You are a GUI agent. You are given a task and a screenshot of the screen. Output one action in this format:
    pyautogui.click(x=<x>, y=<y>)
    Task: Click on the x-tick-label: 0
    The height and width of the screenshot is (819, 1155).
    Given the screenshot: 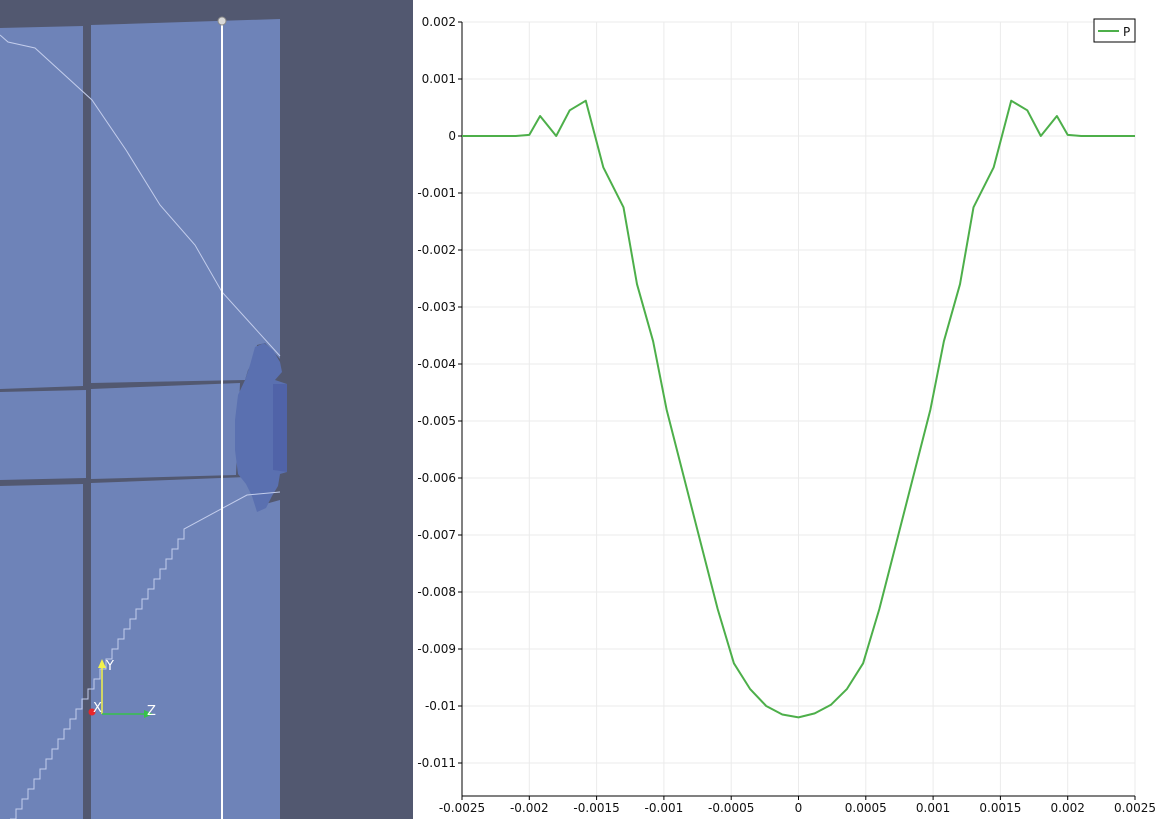 What is the action you would take?
    pyautogui.click(x=799, y=808)
    